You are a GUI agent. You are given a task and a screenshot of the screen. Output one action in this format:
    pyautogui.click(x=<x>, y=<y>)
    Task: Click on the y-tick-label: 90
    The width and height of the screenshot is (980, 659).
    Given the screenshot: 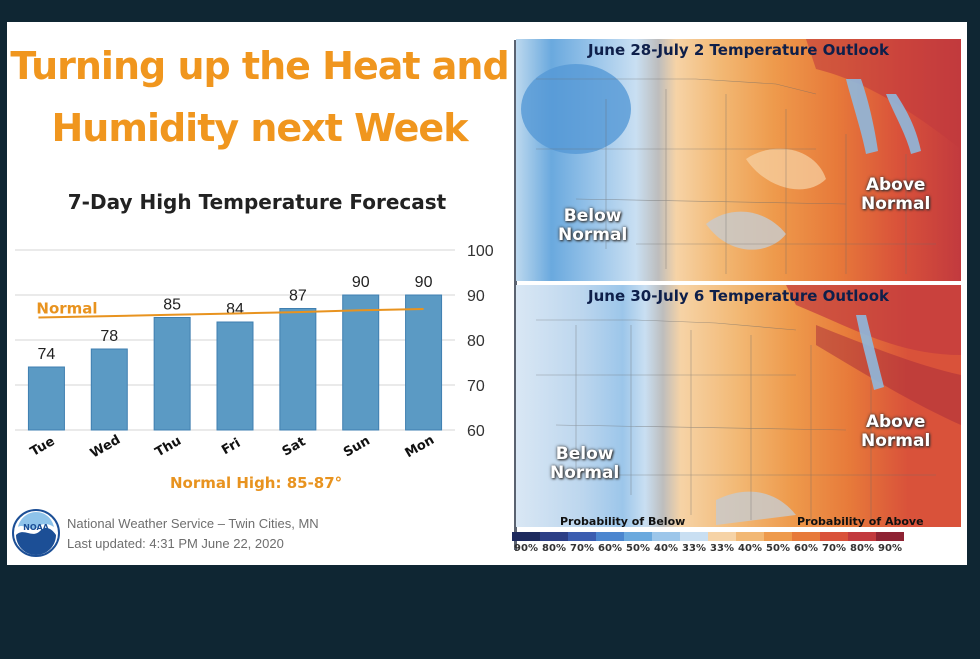 What is the action you would take?
    pyautogui.click(x=476, y=296)
    